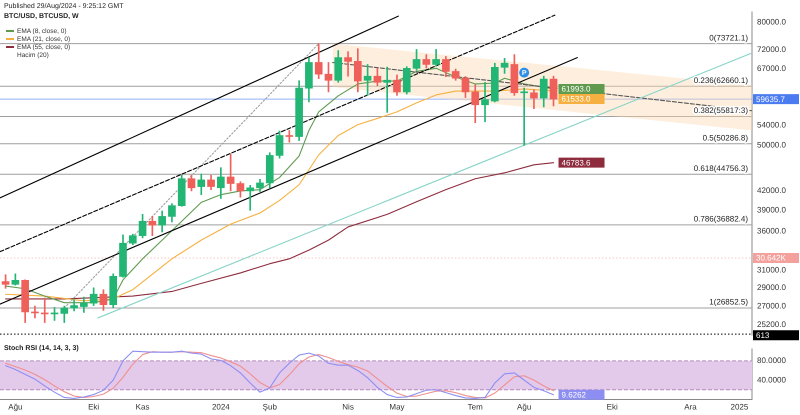 The image size is (800, 415). Describe the element at coordinates (576, 99) in the screenshot. I see `data-label: 61533.0` at that location.